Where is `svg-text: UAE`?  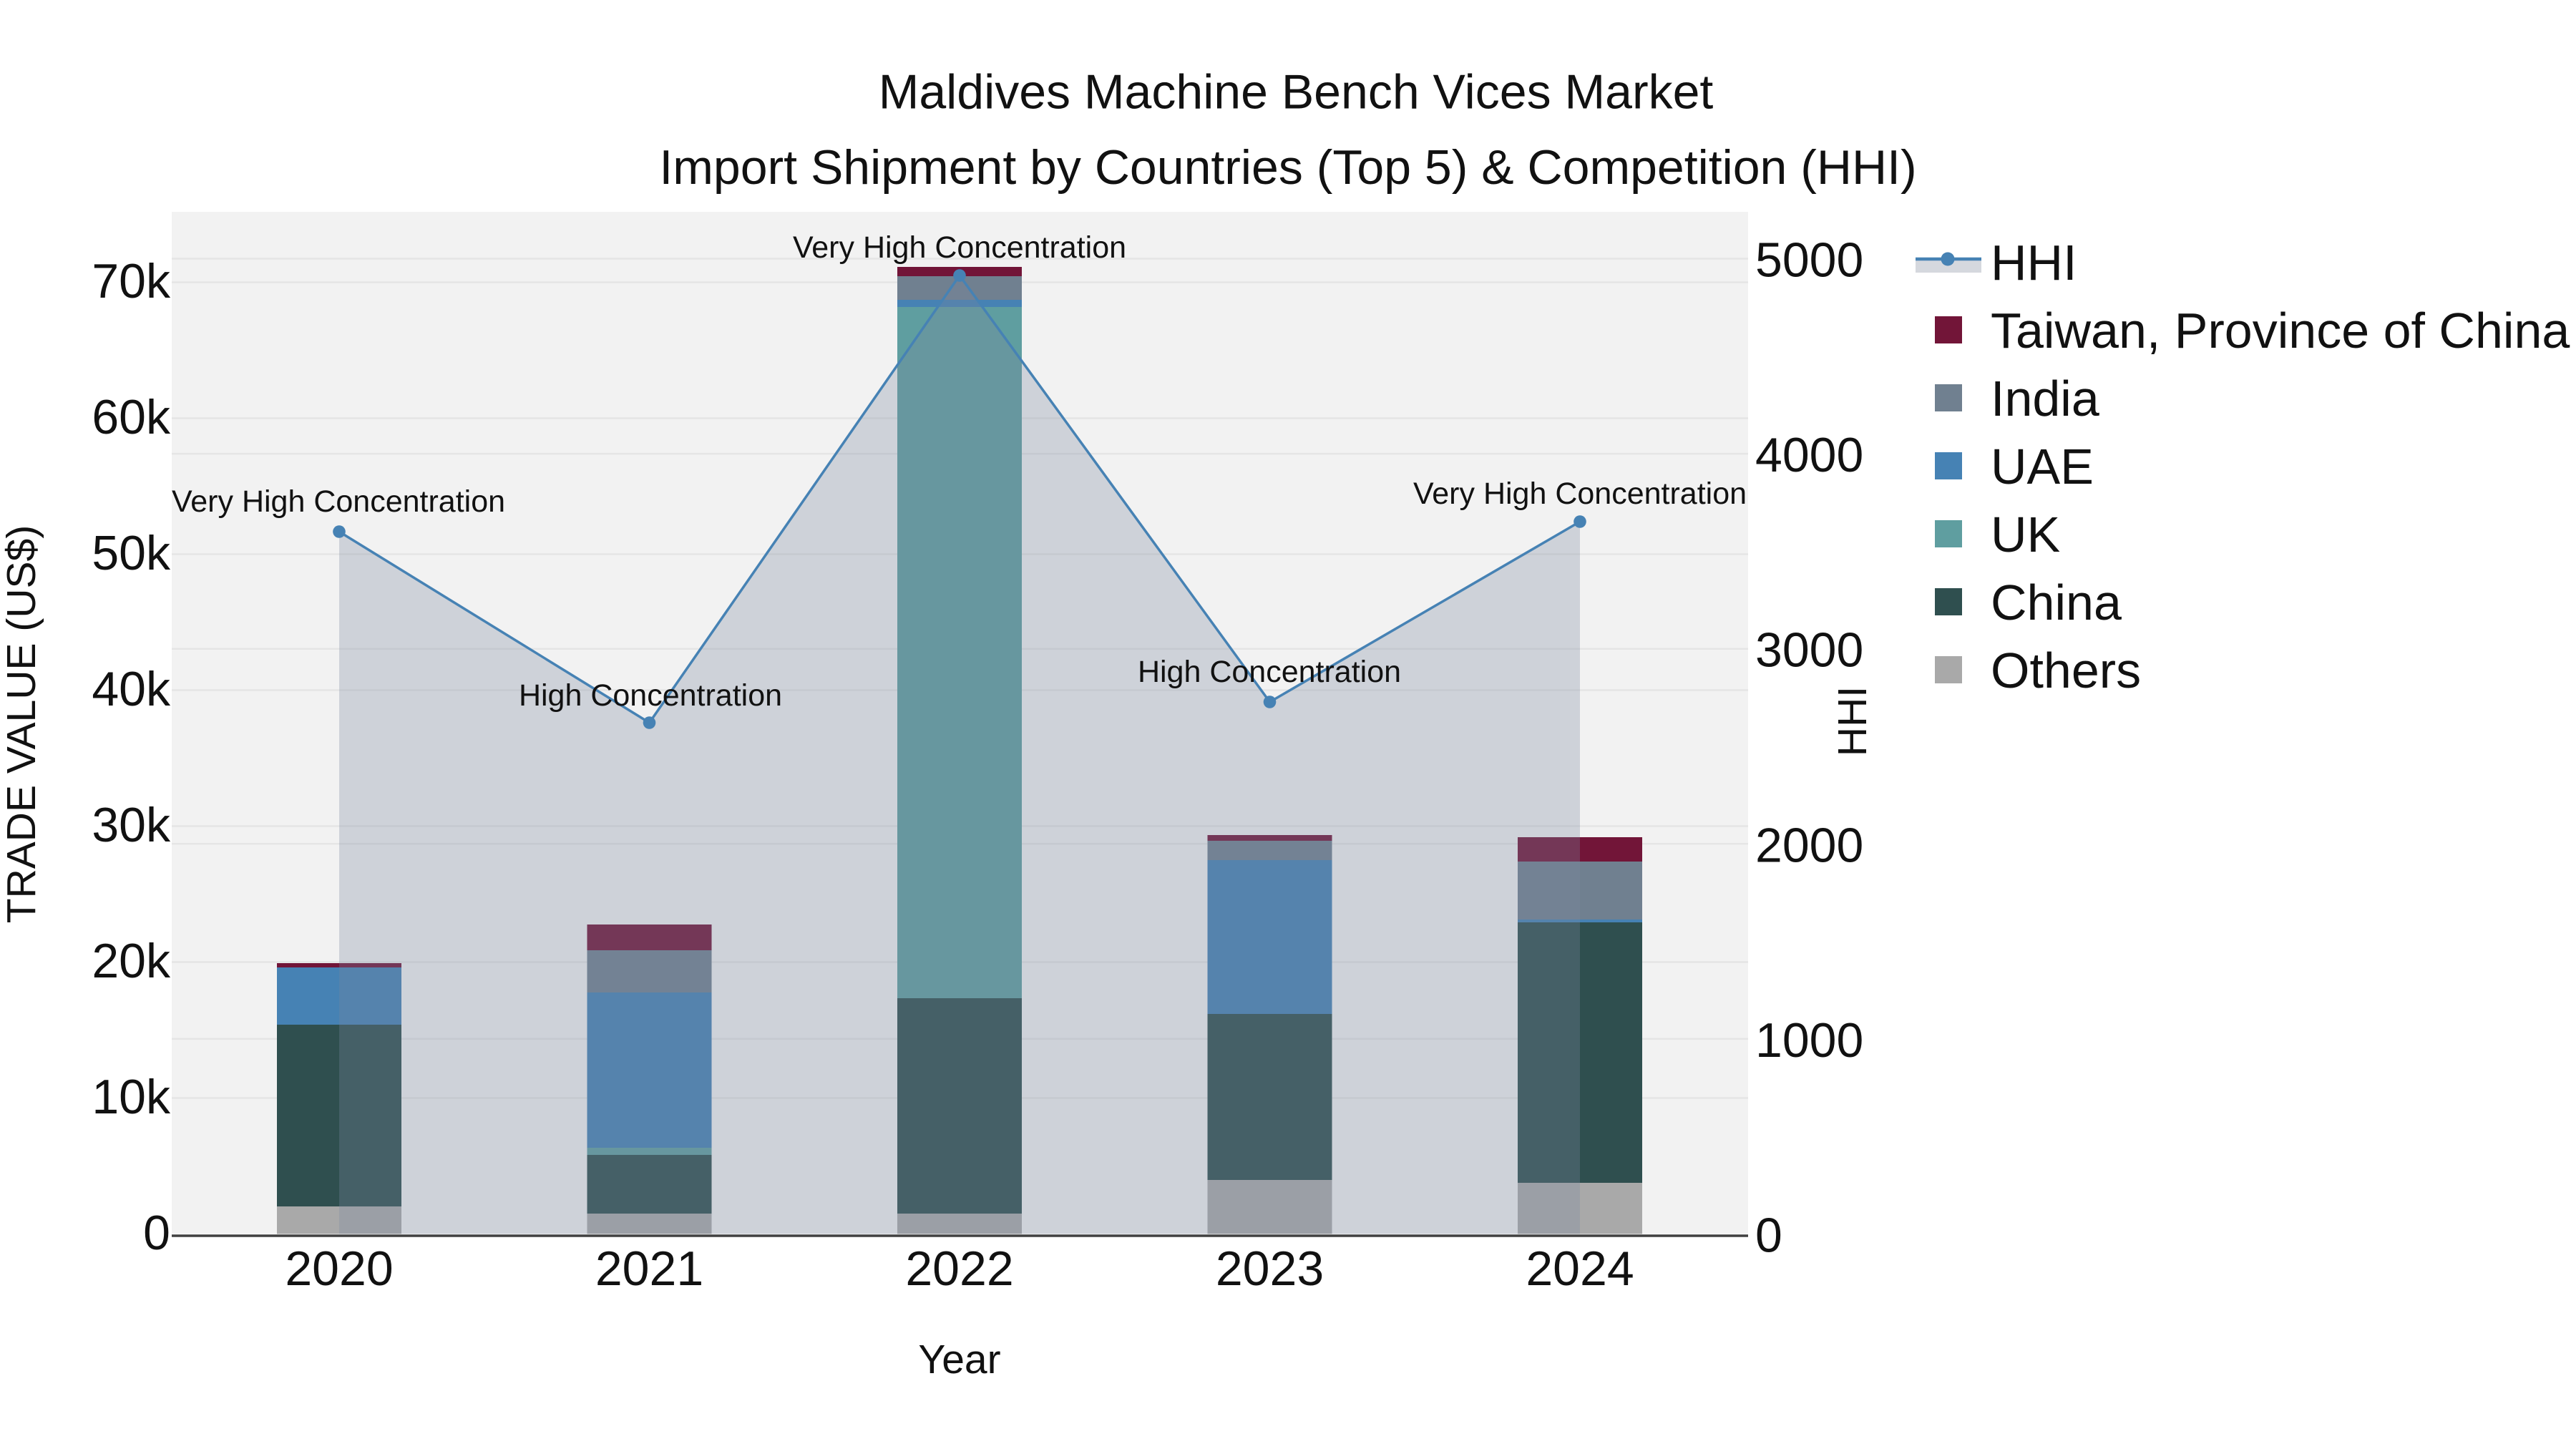
svg-text: UAE is located at coordinates (2042, 466).